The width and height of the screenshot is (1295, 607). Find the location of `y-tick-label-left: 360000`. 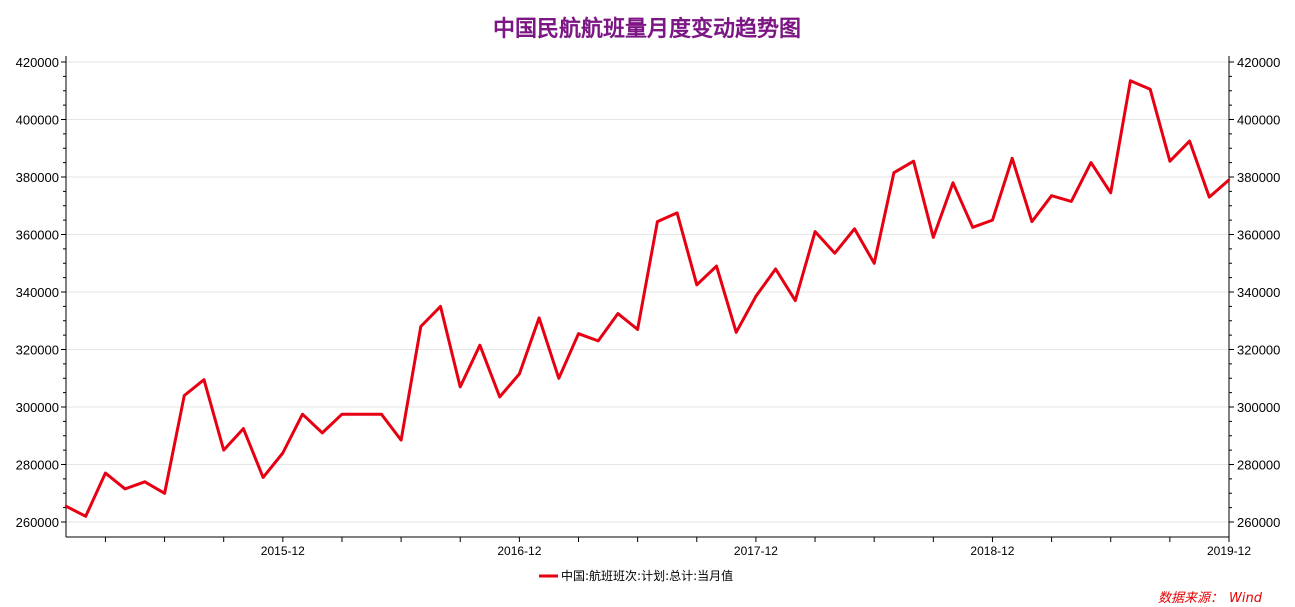

y-tick-label-left: 360000 is located at coordinates (37, 235).